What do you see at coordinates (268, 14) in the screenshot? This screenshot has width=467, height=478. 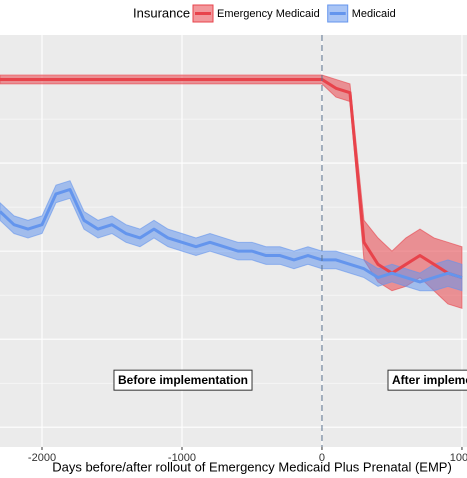 I see `legend-label: Emergency Medicaid` at bounding box center [268, 14].